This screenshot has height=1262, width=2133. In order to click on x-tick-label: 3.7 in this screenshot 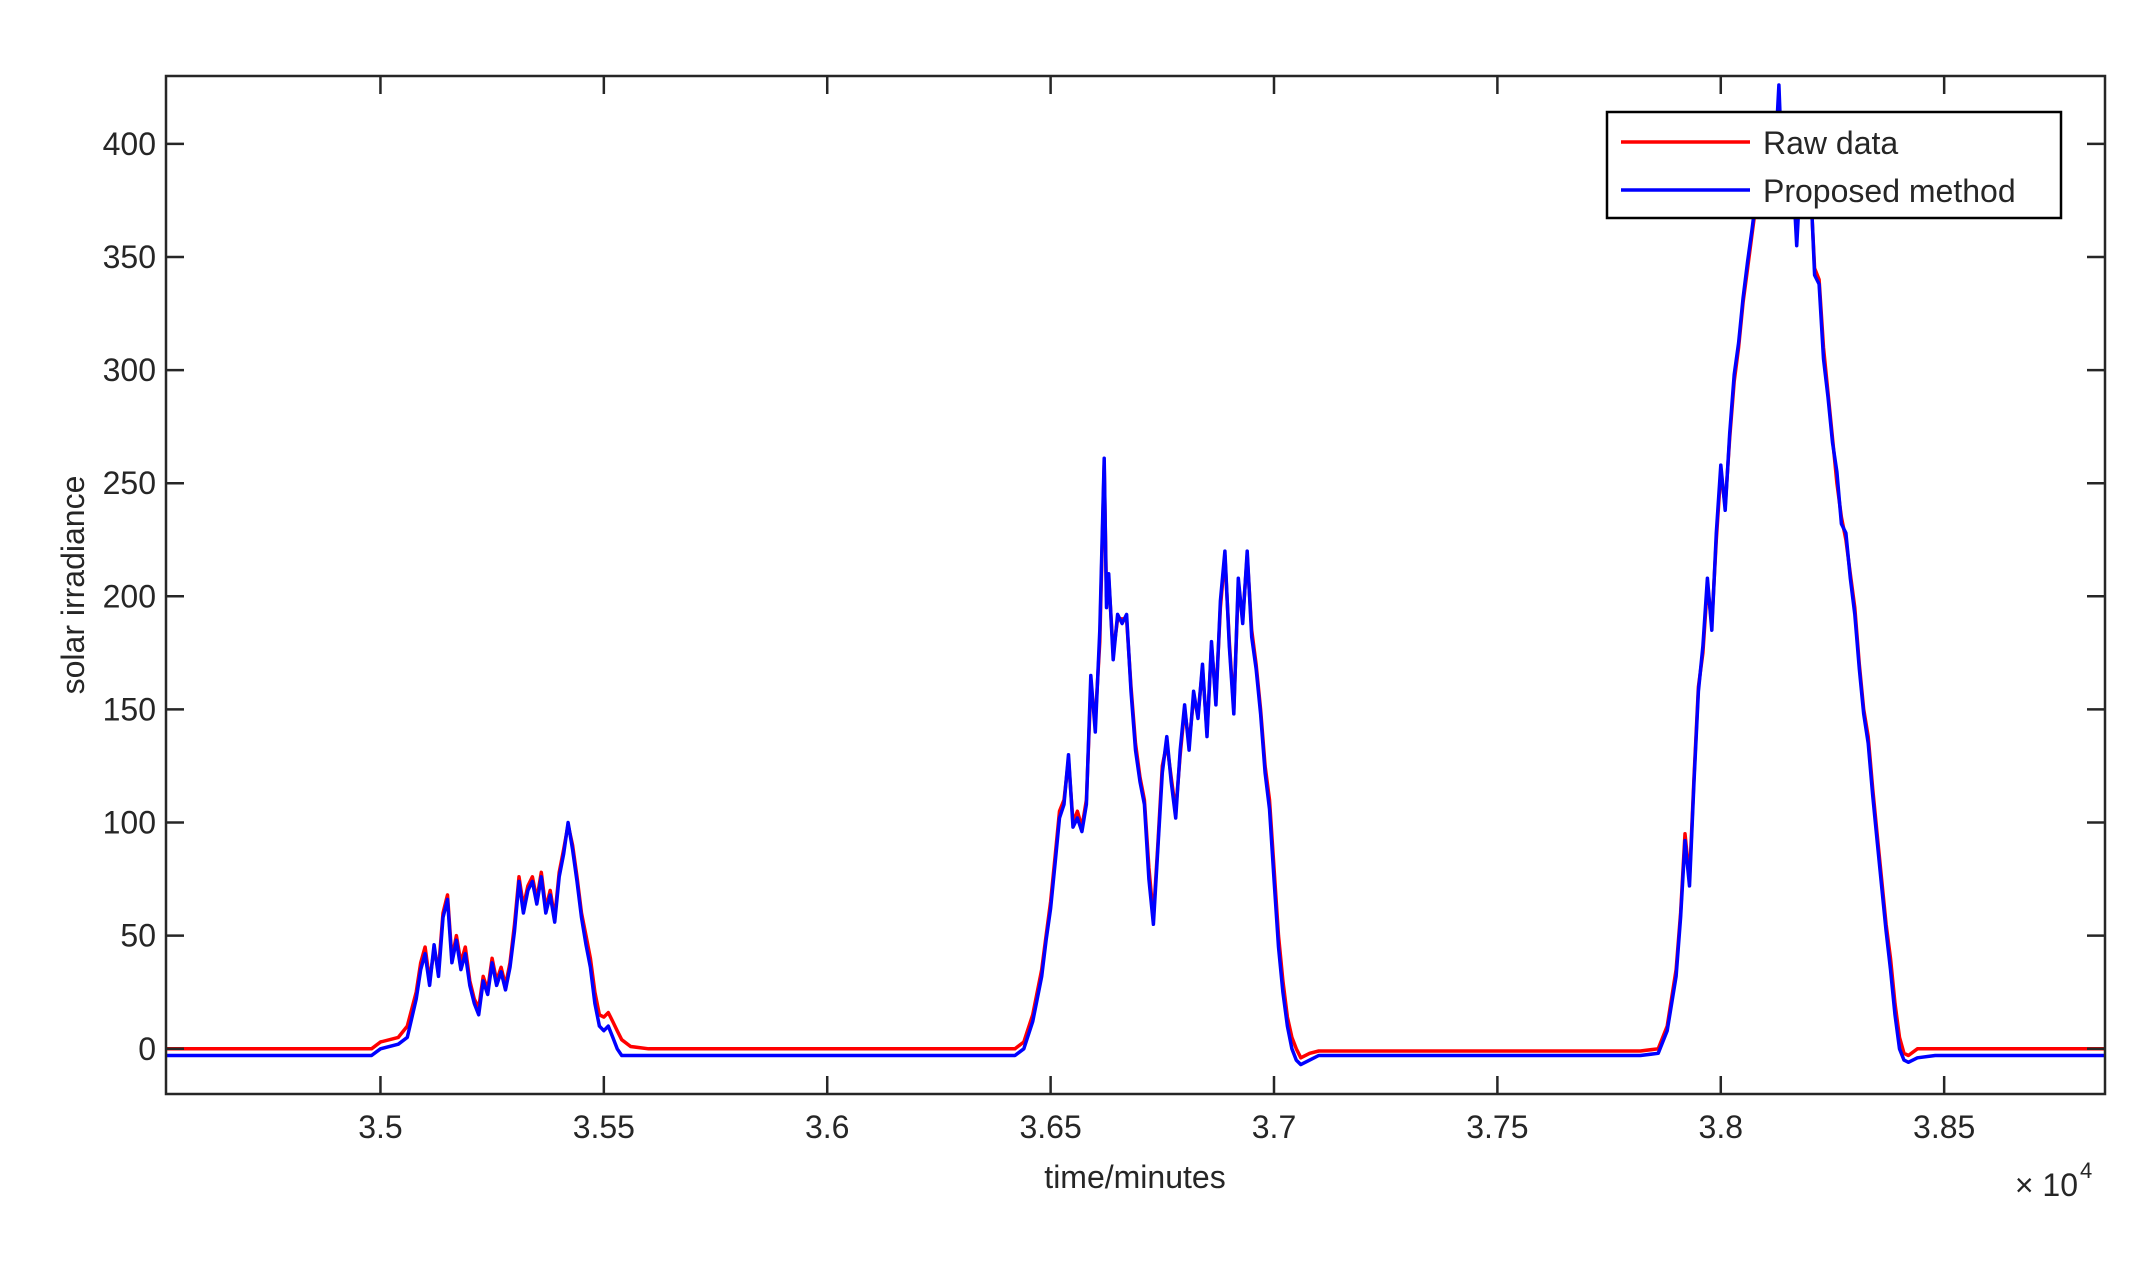, I will do `click(1274, 1127)`.